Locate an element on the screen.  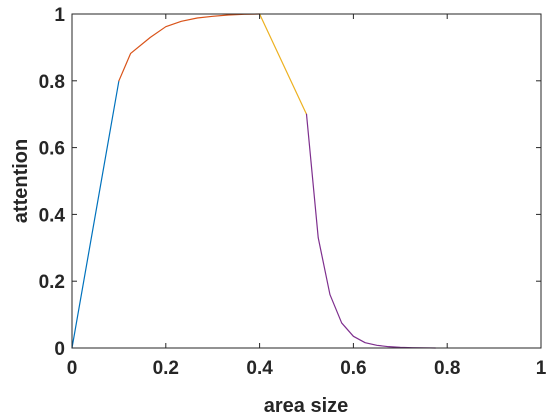
y-tick-label: 0 is located at coordinates (59, 349).